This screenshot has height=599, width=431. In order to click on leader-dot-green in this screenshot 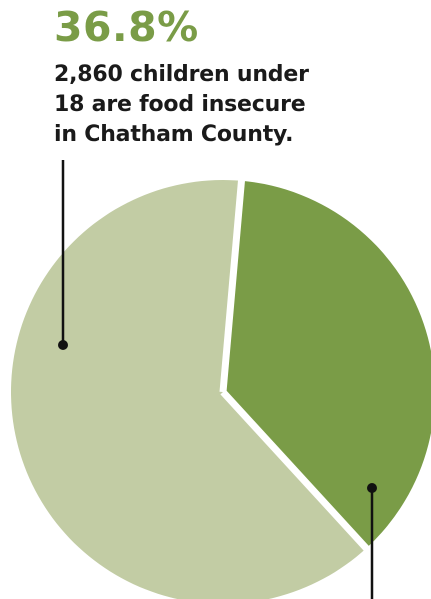, I will do `click(63, 345)`.